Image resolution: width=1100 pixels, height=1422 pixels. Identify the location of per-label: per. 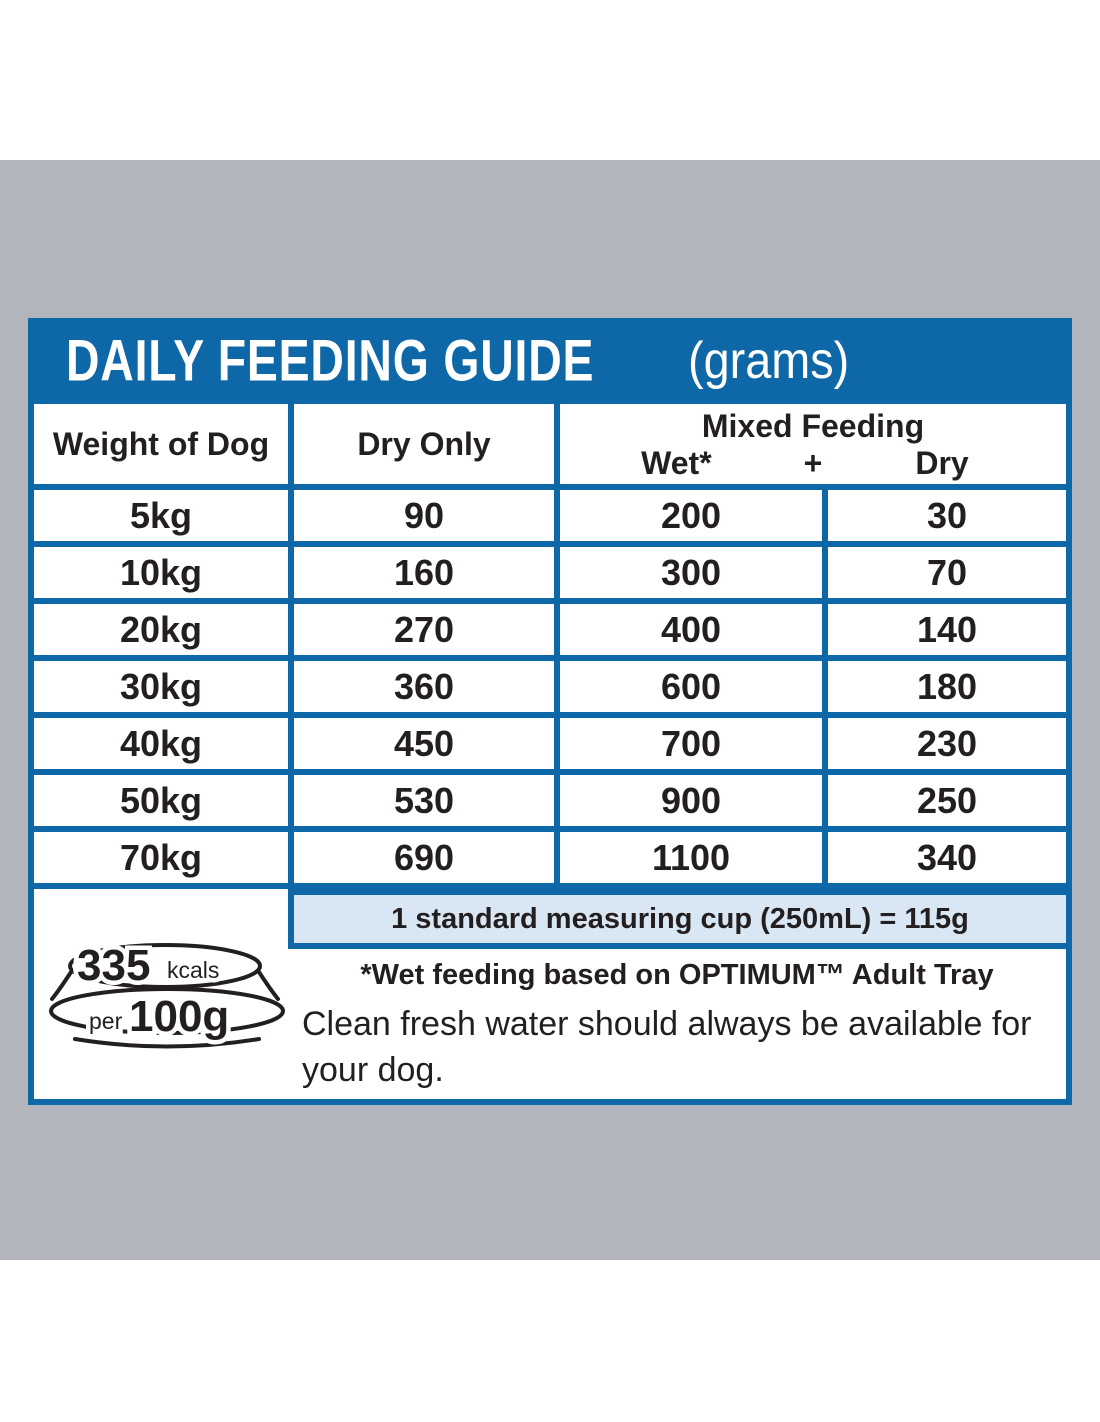
(106, 1021).